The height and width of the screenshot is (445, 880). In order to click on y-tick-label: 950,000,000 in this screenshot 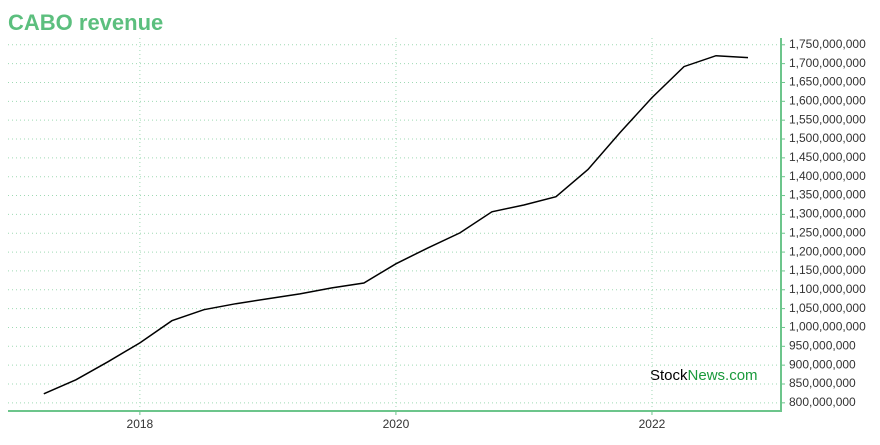, I will do `click(822, 345)`.